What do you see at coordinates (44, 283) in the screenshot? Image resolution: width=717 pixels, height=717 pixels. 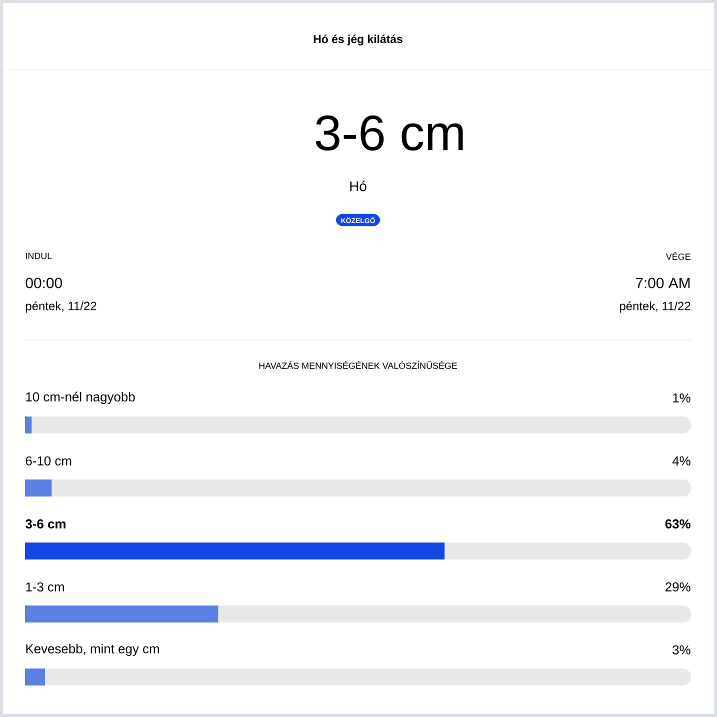 I see `text: 00:00` at bounding box center [44, 283].